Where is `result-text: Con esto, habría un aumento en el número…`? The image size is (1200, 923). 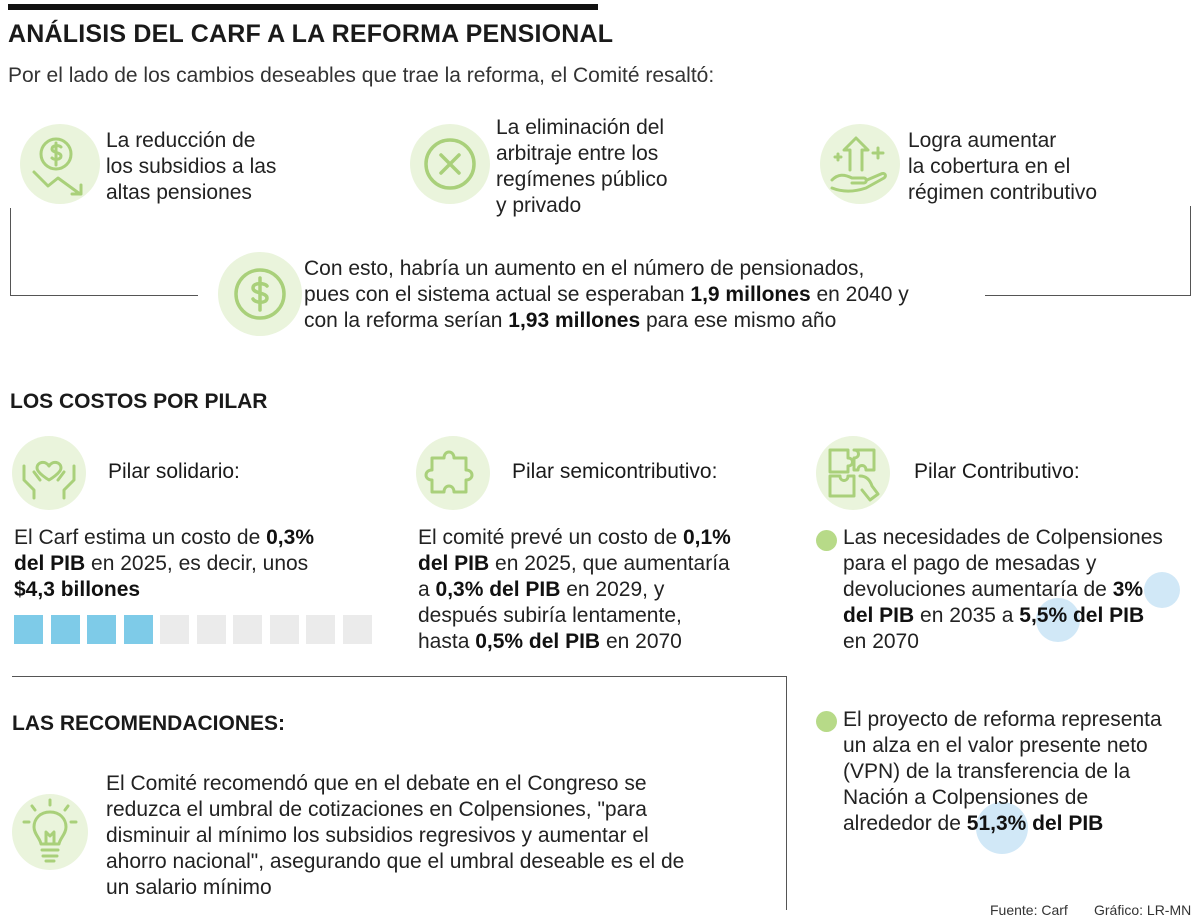
result-text: Con esto, habría un aumento en el número… is located at coordinates (606, 294).